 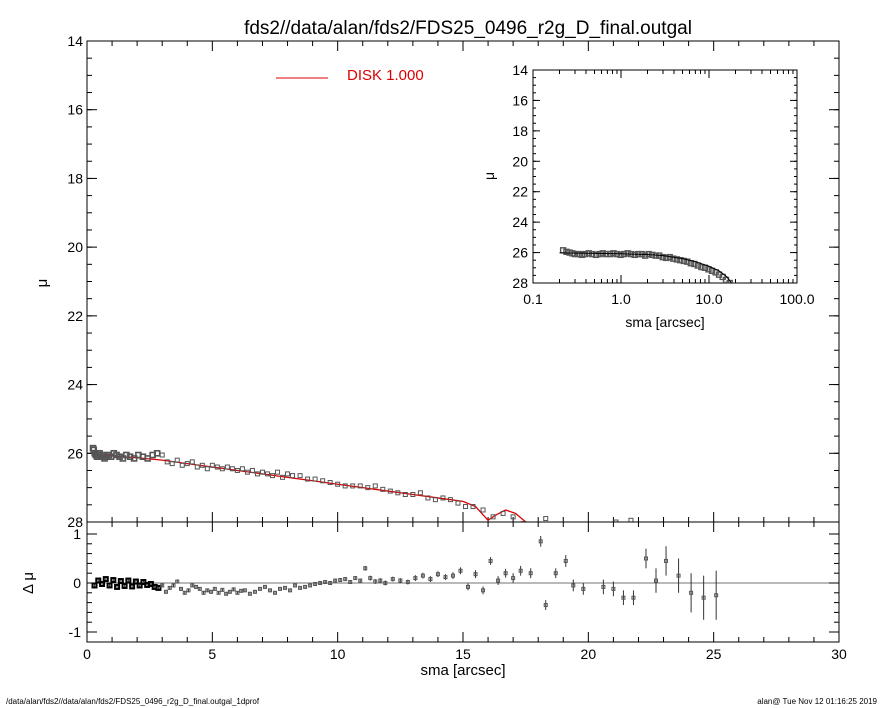 What do you see at coordinates (796, 299) in the screenshot?
I see `inset-x-tick-label: 100.0` at bounding box center [796, 299].